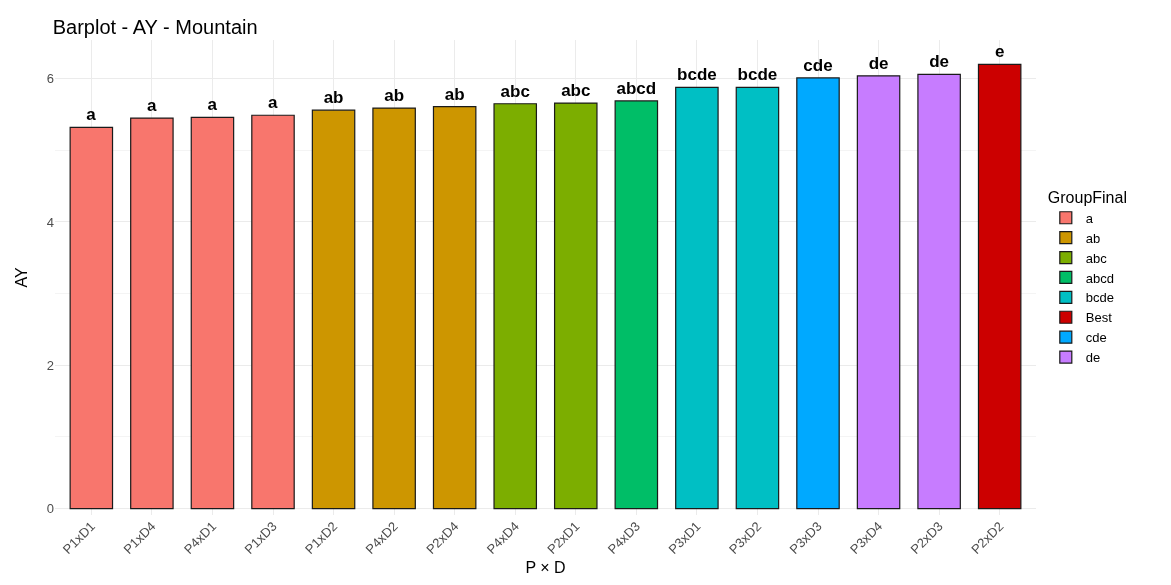 The width and height of the screenshot is (1171, 585). Describe the element at coordinates (1093, 358) in the screenshot. I see `legend-label: de` at that location.